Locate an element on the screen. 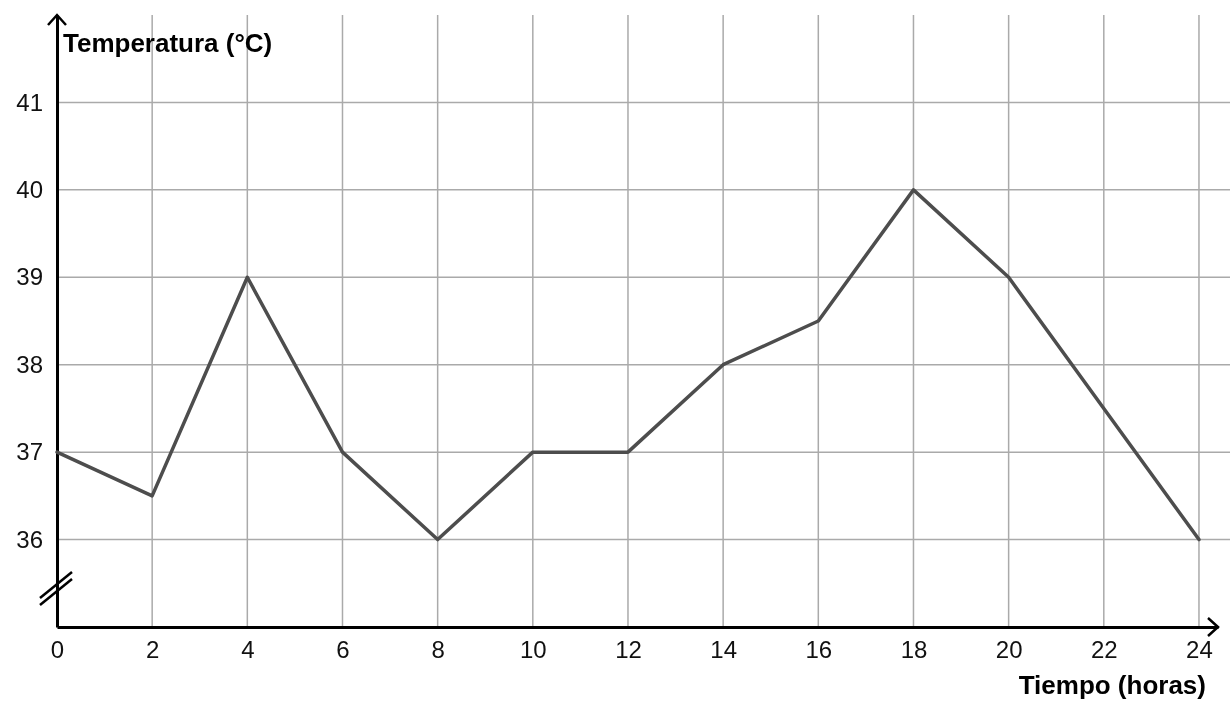 This screenshot has width=1230, height=720. x-tick-label: 6 is located at coordinates (343, 650).